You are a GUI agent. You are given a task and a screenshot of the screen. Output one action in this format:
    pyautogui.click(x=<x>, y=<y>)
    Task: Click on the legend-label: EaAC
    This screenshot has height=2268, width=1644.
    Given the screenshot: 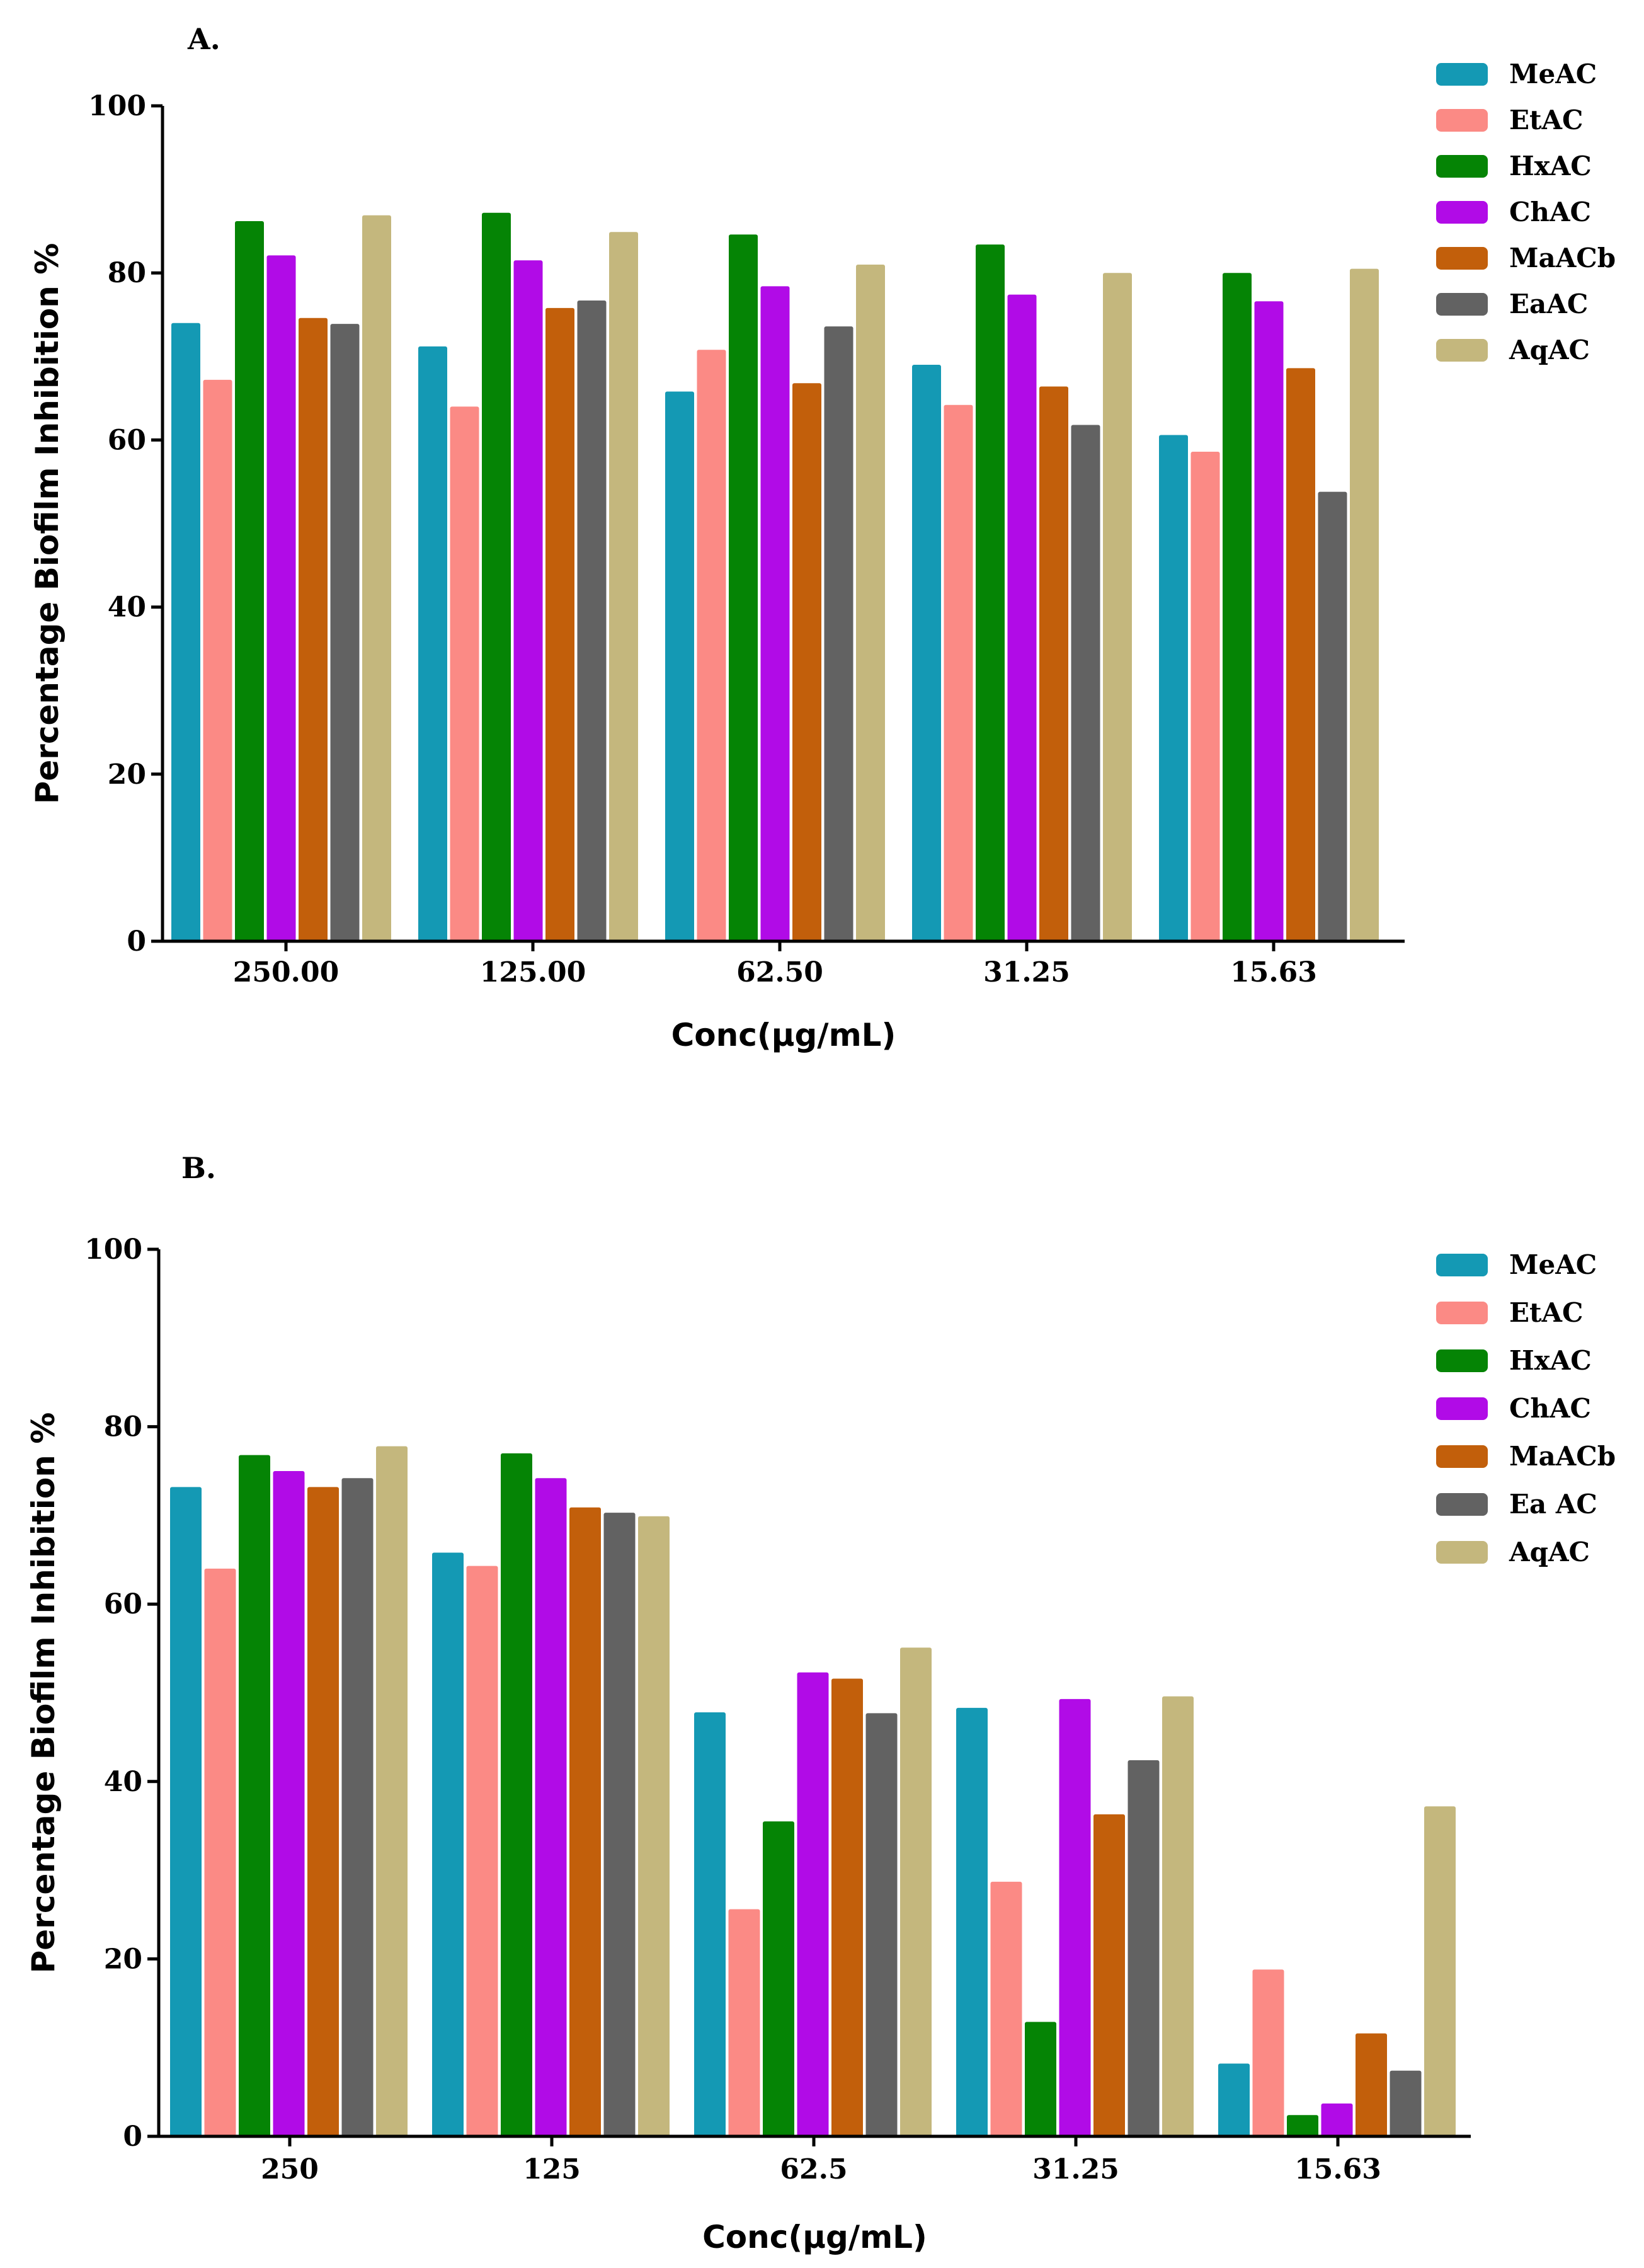 What is the action you would take?
    pyautogui.click(x=1548, y=304)
    